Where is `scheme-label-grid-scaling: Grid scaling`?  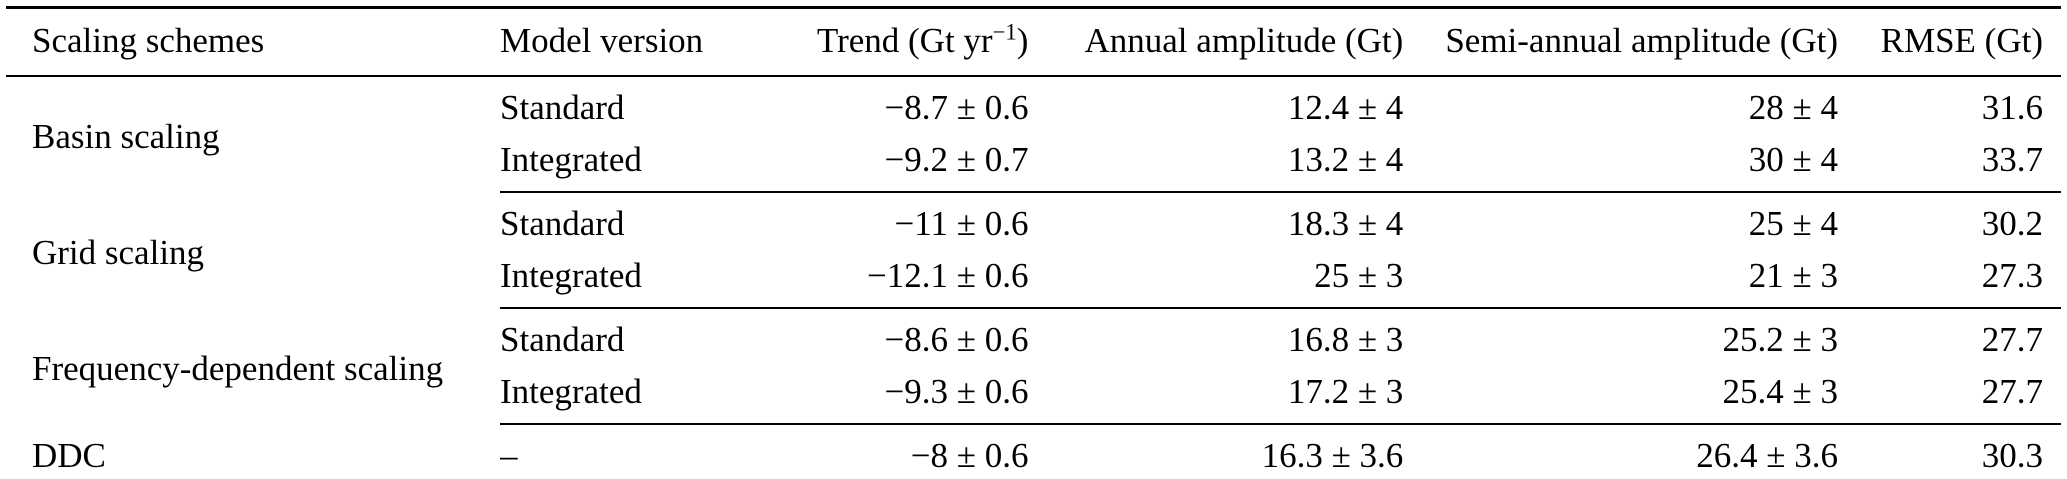
scheme-label-grid-scaling: Grid scaling is located at coordinates (118, 252).